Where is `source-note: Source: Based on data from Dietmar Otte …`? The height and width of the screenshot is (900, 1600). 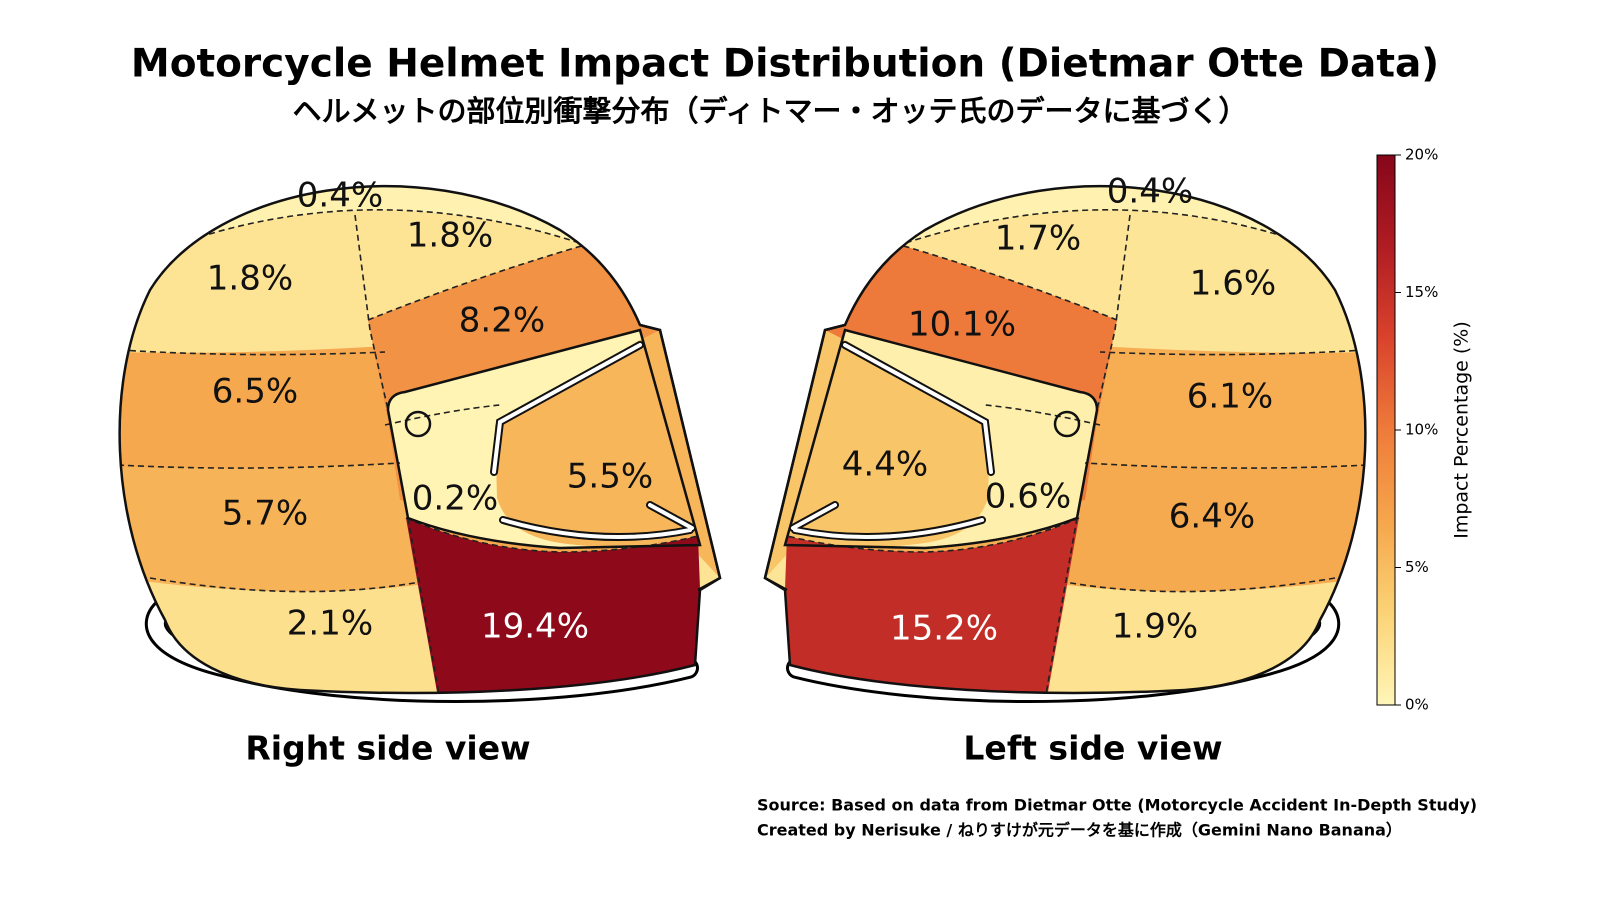
source-note: Source: Based on data from Dietmar Otte … is located at coordinates (1117, 805).